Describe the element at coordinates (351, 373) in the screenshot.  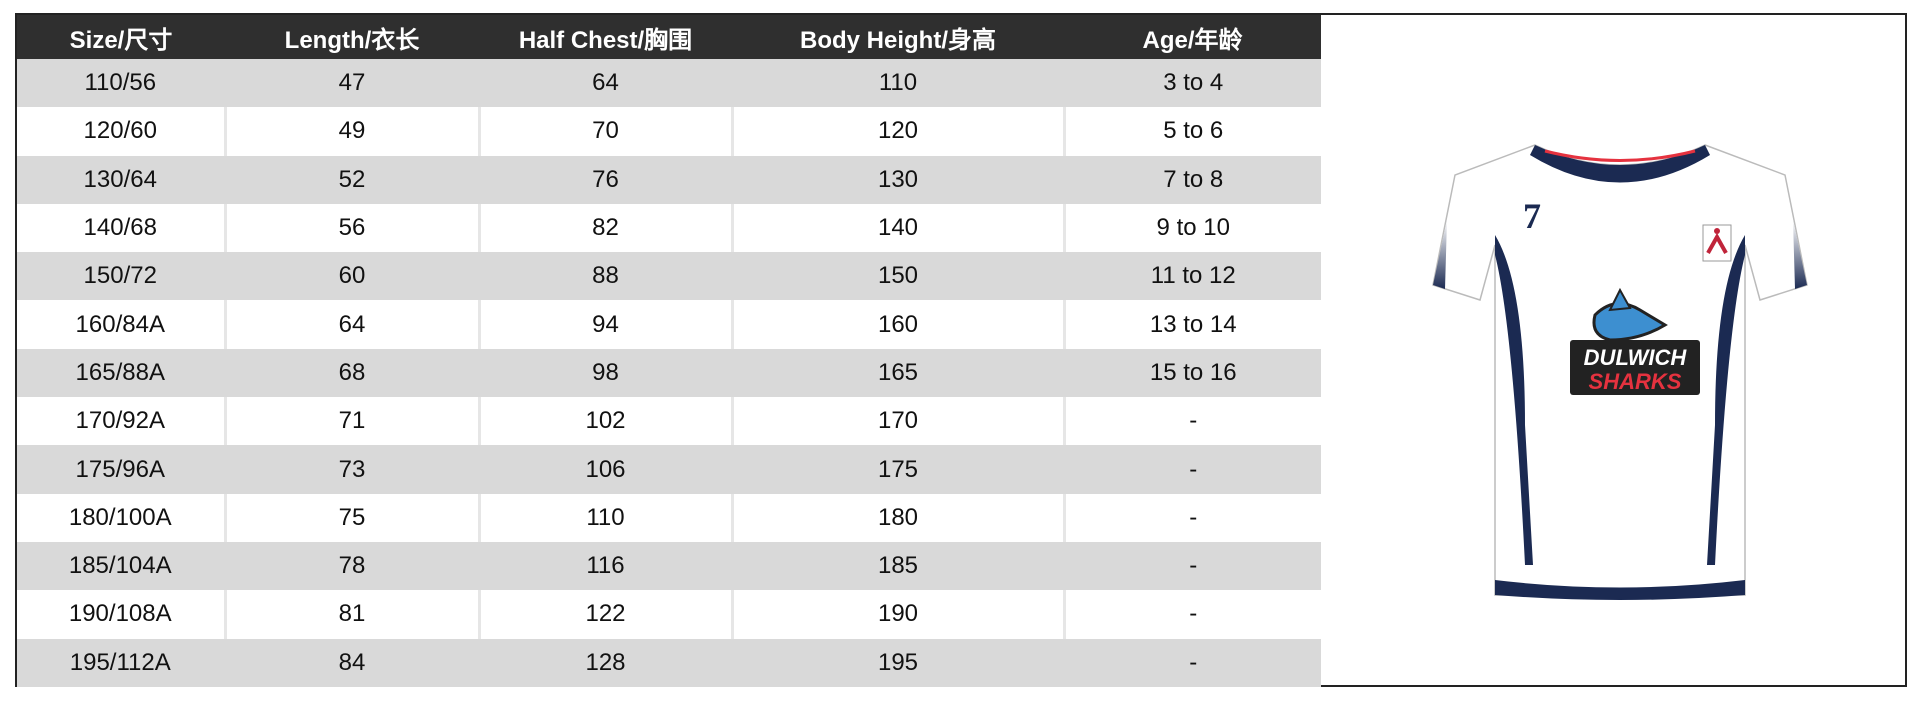
I see `table-cell: 68` at that location.